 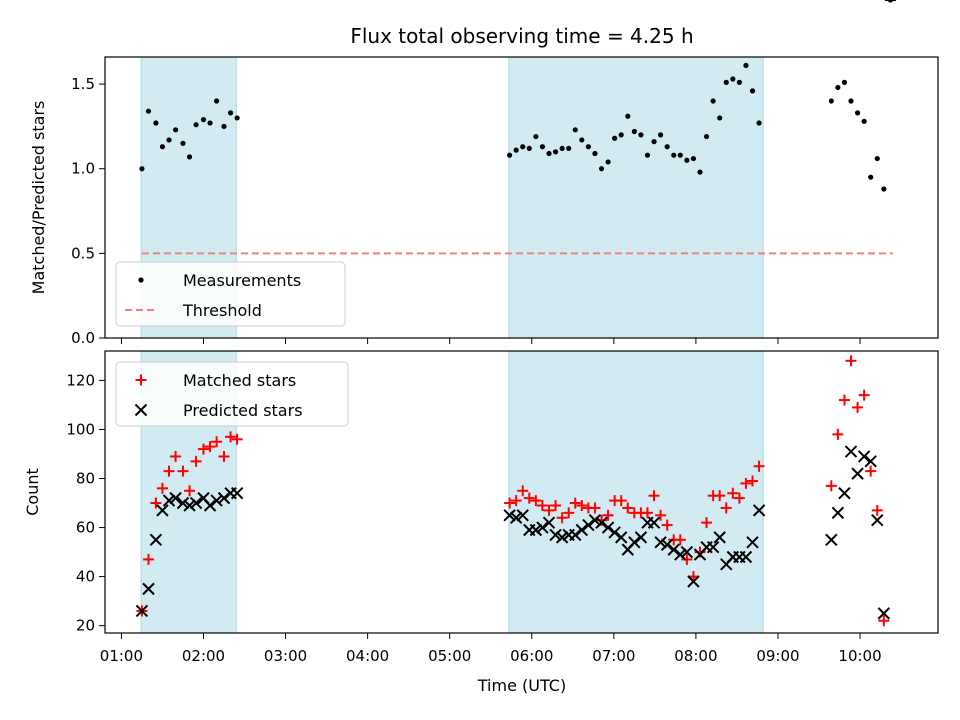 What do you see at coordinates (588, 525) in the screenshot?
I see `point-1-1-27-b` at bounding box center [588, 525].